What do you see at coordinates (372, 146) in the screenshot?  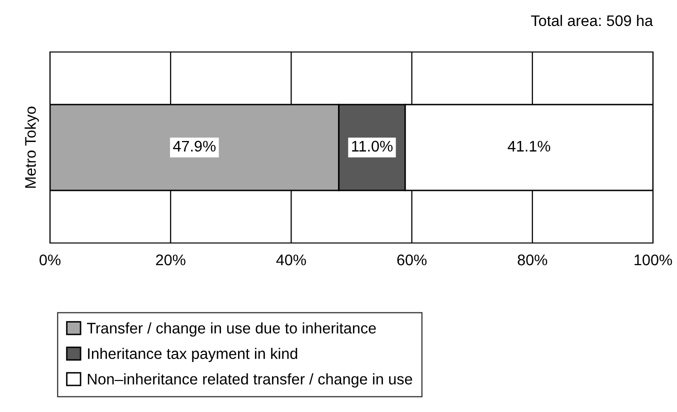 I see `data-label: 11.0%` at bounding box center [372, 146].